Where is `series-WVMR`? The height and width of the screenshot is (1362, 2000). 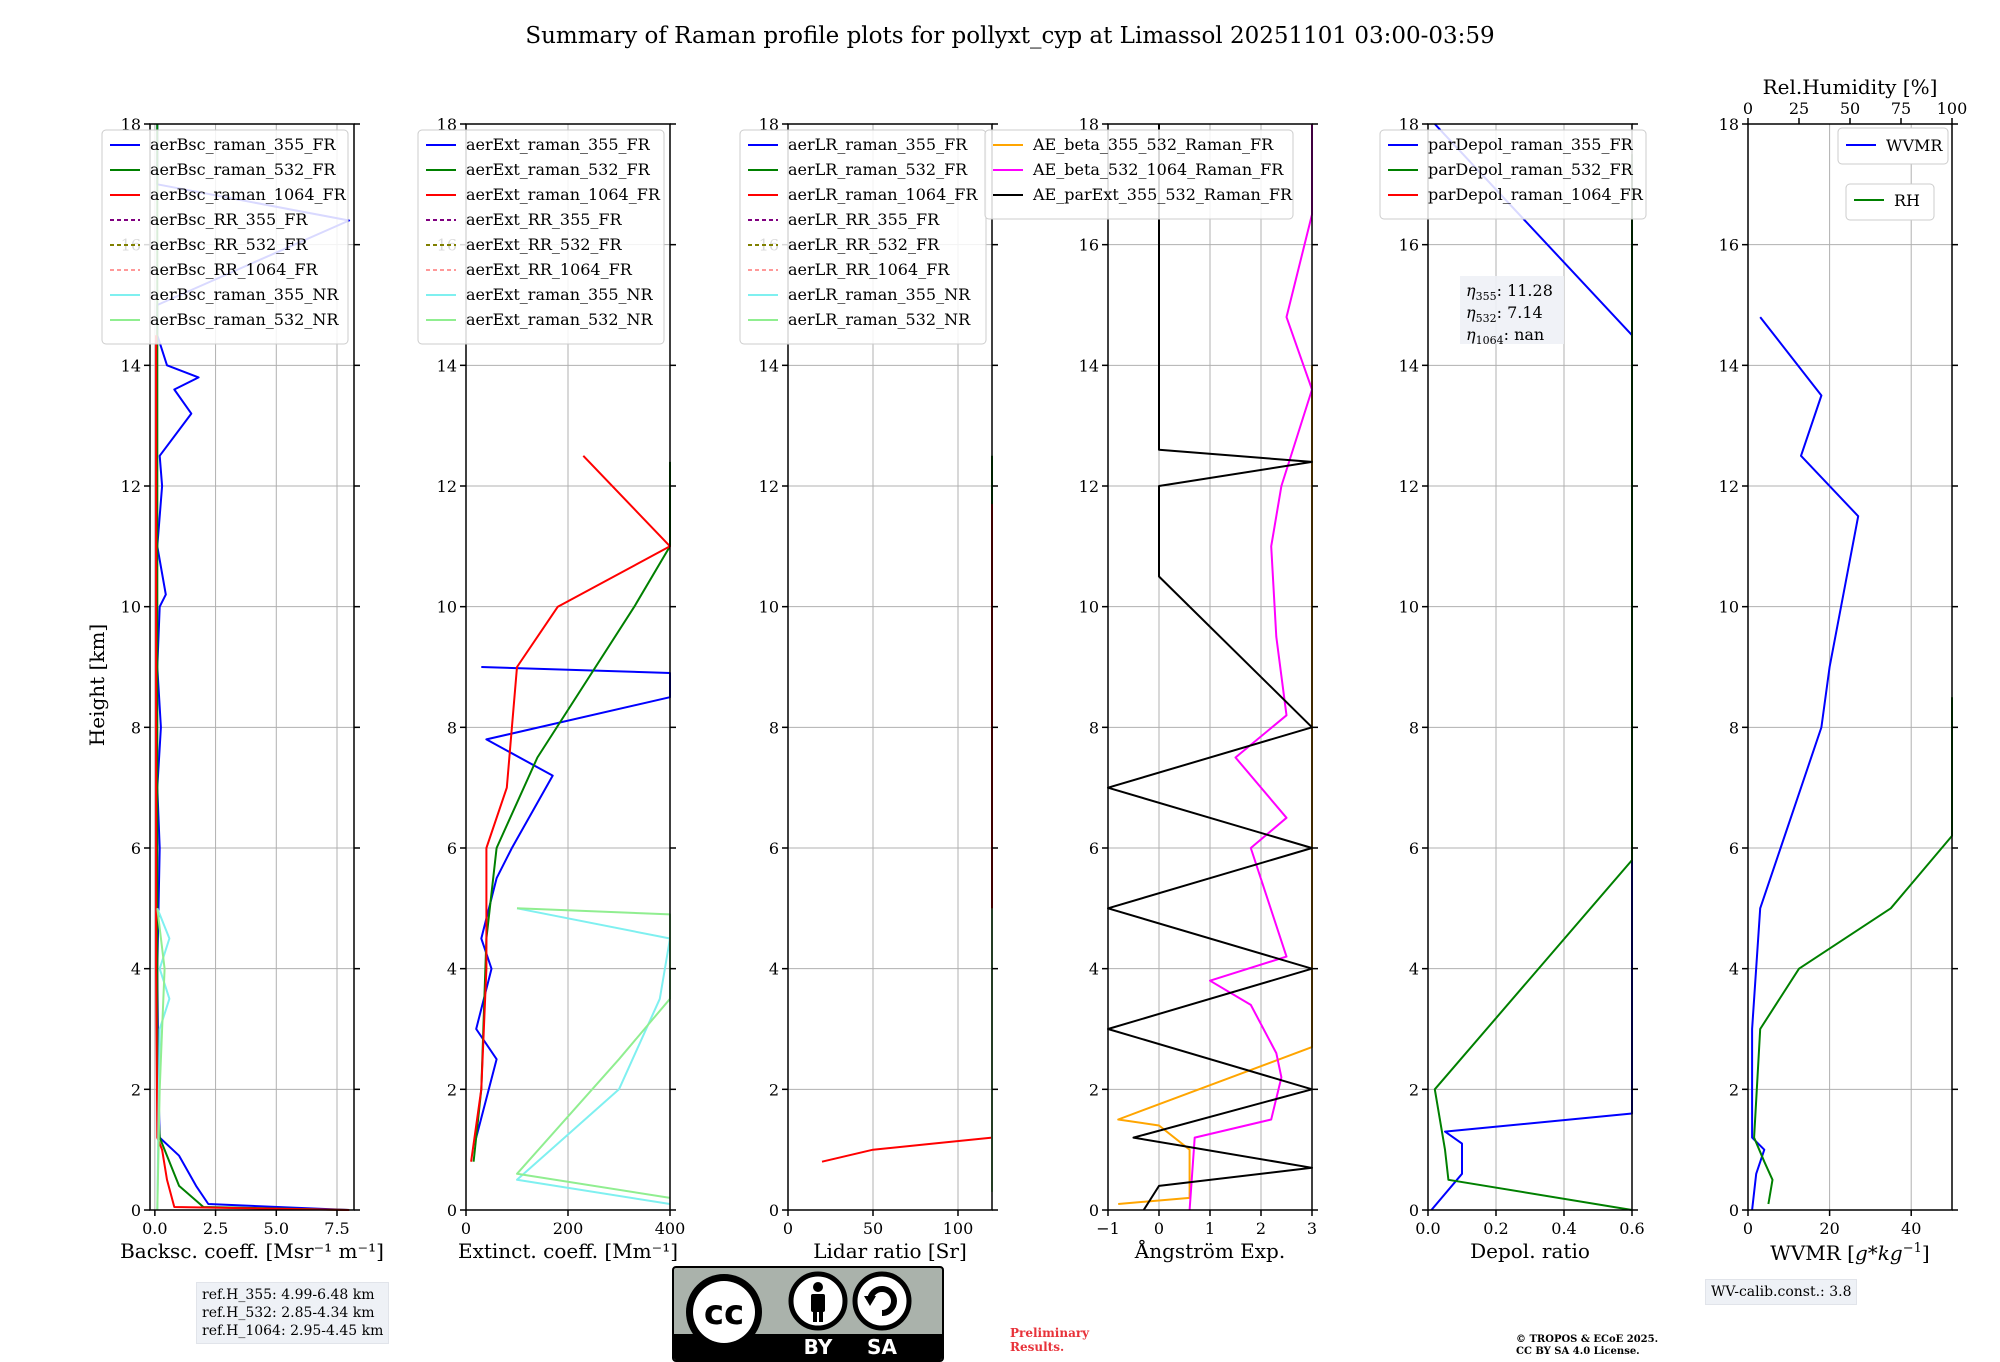
series-WVMR is located at coordinates (1805, 763).